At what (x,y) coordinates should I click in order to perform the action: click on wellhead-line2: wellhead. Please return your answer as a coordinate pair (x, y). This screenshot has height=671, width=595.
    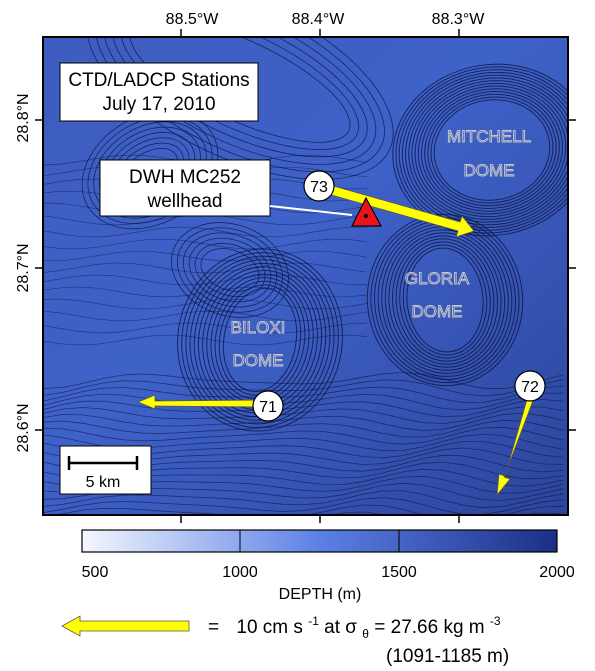
    Looking at the image, I should click on (185, 201).